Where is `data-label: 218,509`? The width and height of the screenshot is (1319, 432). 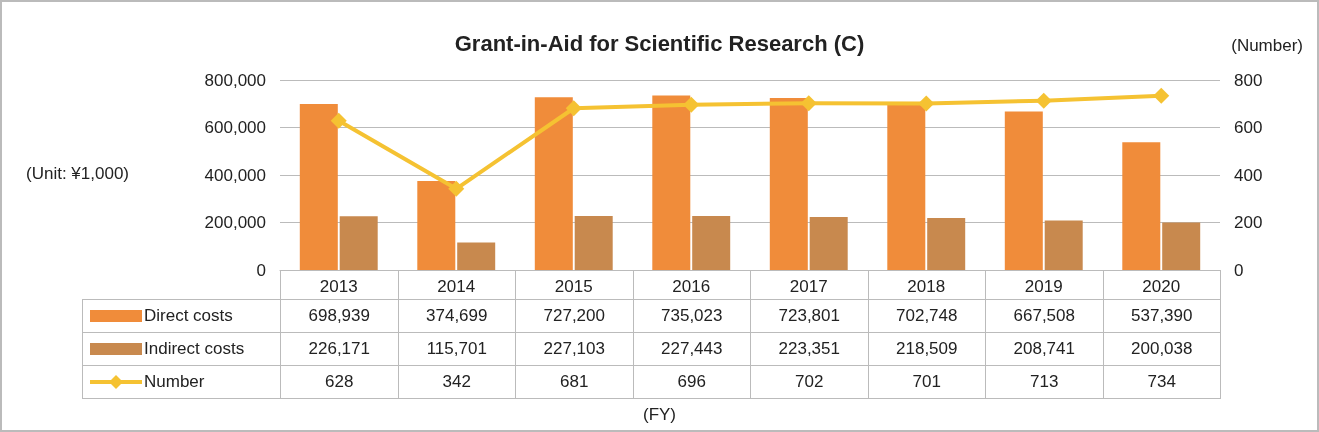
data-label: 218,509 is located at coordinates (926, 349).